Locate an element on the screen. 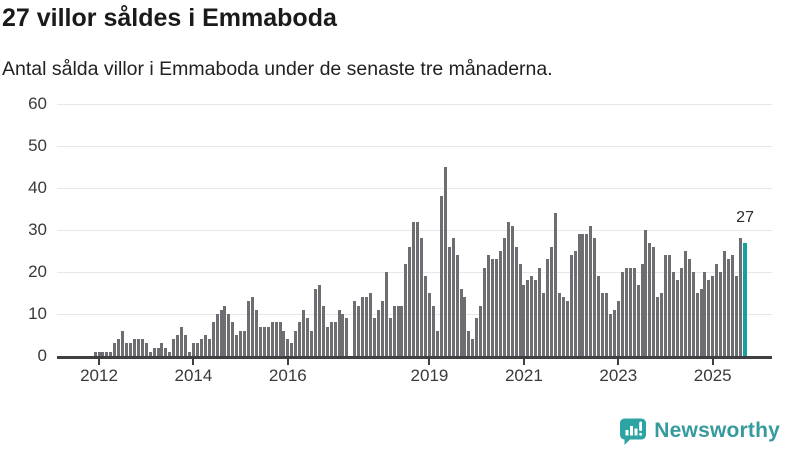 The height and width of the screenshot is (450, 800). y-axis-tick-label: 20 is located at coordinates (37, 271).